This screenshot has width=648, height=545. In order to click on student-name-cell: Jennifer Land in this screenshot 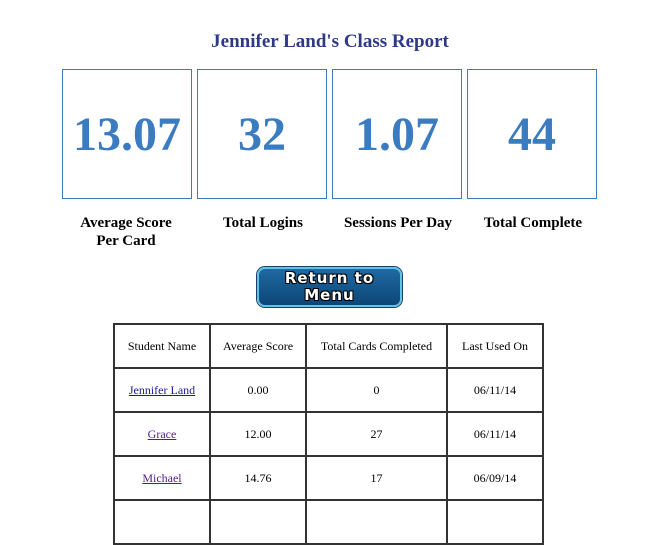, I will do `click(162, 390)`.